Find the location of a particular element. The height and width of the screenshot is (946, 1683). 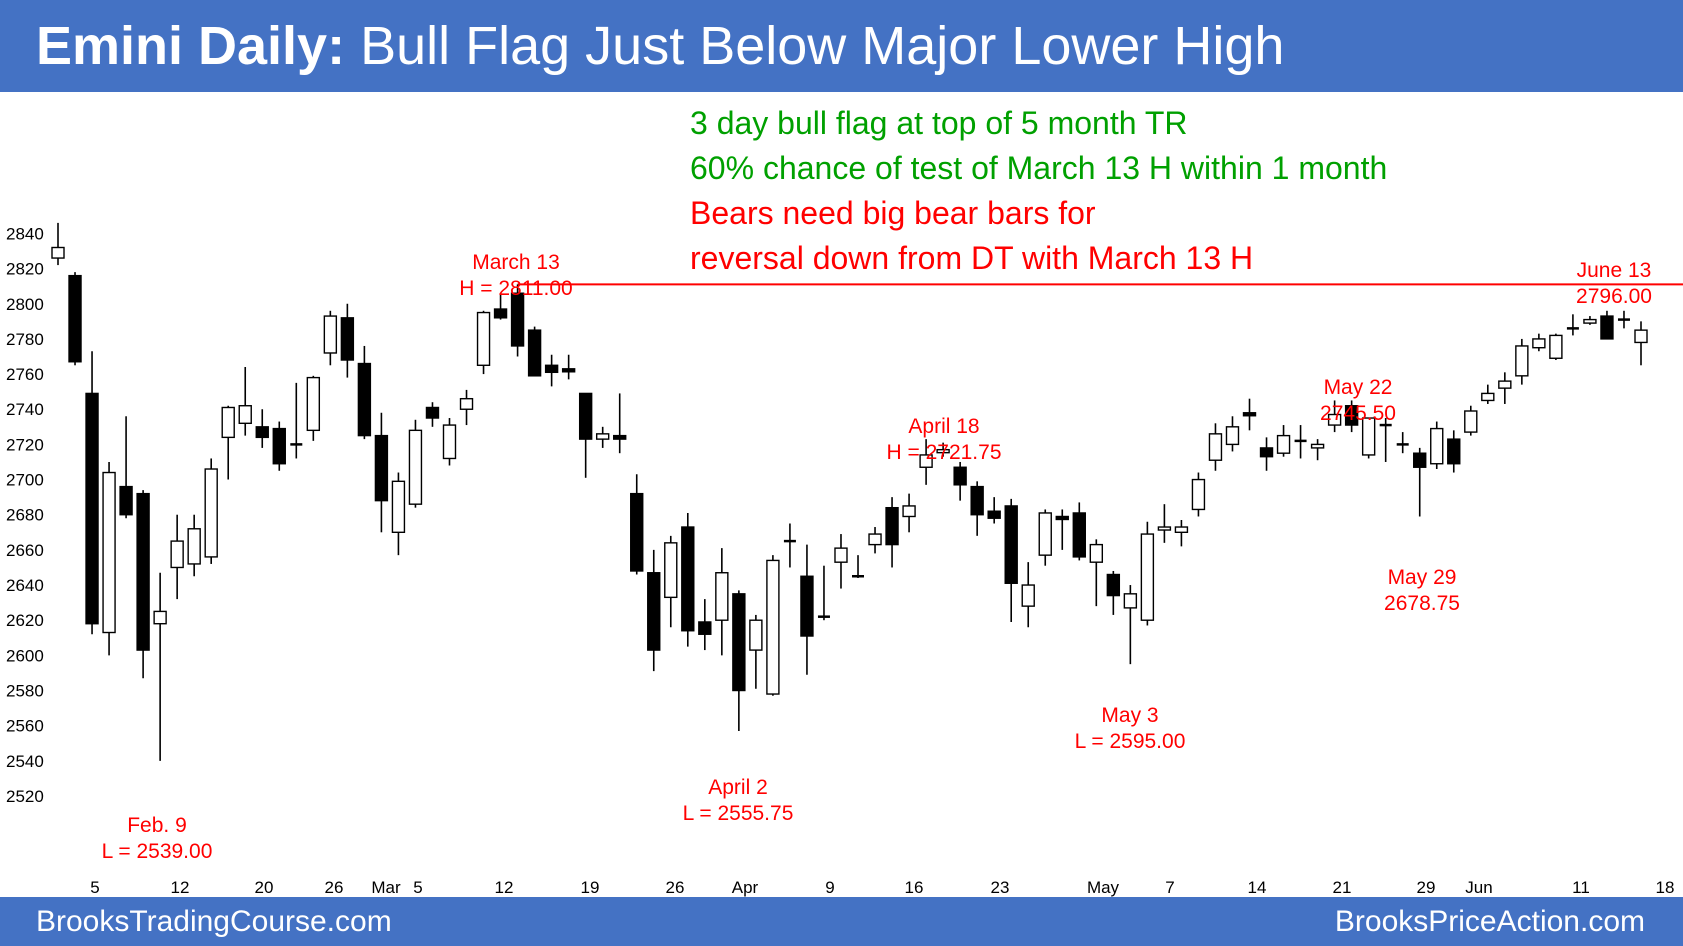

y-tick-label: 2760 is located at coordinates (25, 374).